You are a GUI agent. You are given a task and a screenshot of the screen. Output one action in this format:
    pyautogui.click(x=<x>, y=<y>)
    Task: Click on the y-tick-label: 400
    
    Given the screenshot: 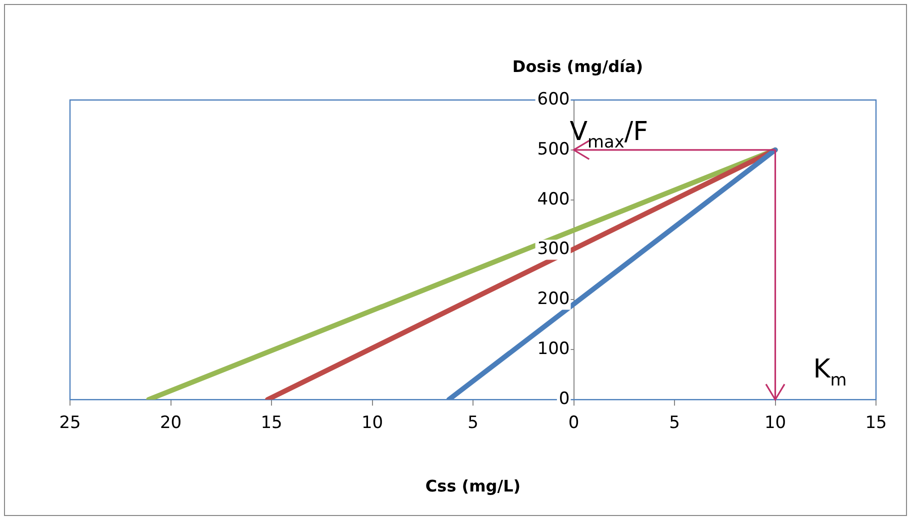 What is the action you would take?
    pyautogui.click(x=553, y=199)
    